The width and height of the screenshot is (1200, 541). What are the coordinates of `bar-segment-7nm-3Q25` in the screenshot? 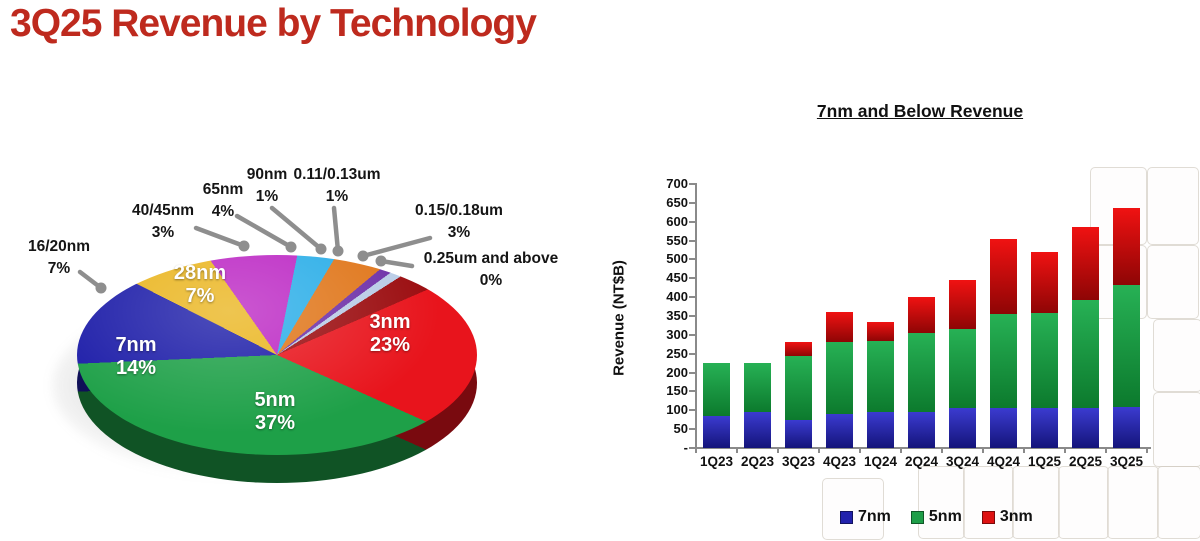 It's located at (1126, 427).